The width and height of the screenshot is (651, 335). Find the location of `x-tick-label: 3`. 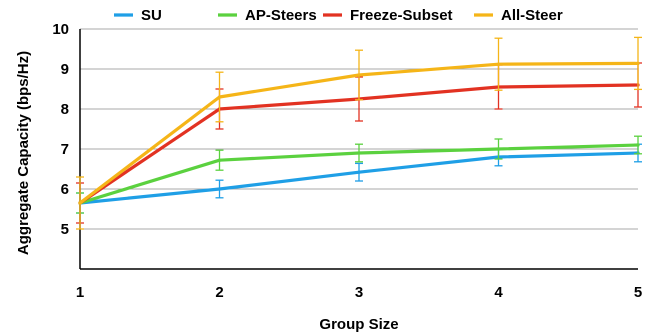

x-tick-label: 3 is located at coordinates (359, 292).